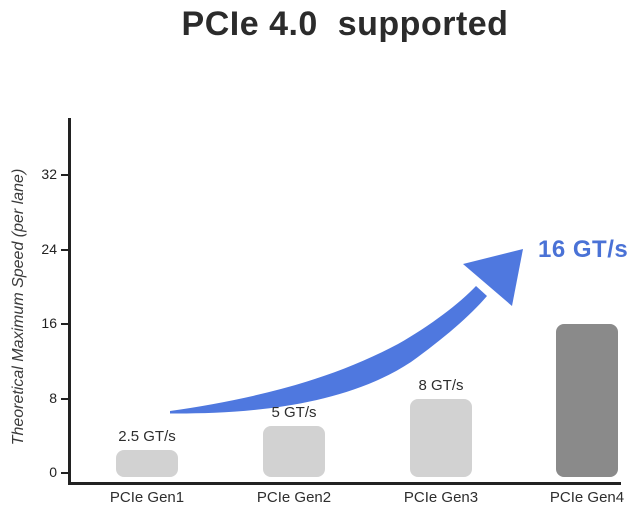 The width and height of the screenshot is (640, 506). What do you see at coordinates (53, 472) in the screenshot?
I see `y-tick-label: 0` at bounding box center [53, 472].